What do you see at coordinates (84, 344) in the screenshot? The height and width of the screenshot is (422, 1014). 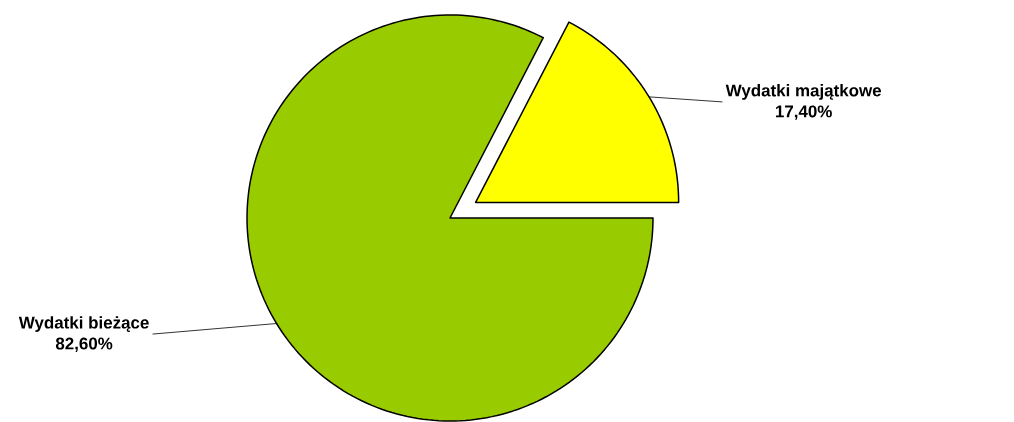 I see `data-label: 82,60%` at bounding box center [84, 344].